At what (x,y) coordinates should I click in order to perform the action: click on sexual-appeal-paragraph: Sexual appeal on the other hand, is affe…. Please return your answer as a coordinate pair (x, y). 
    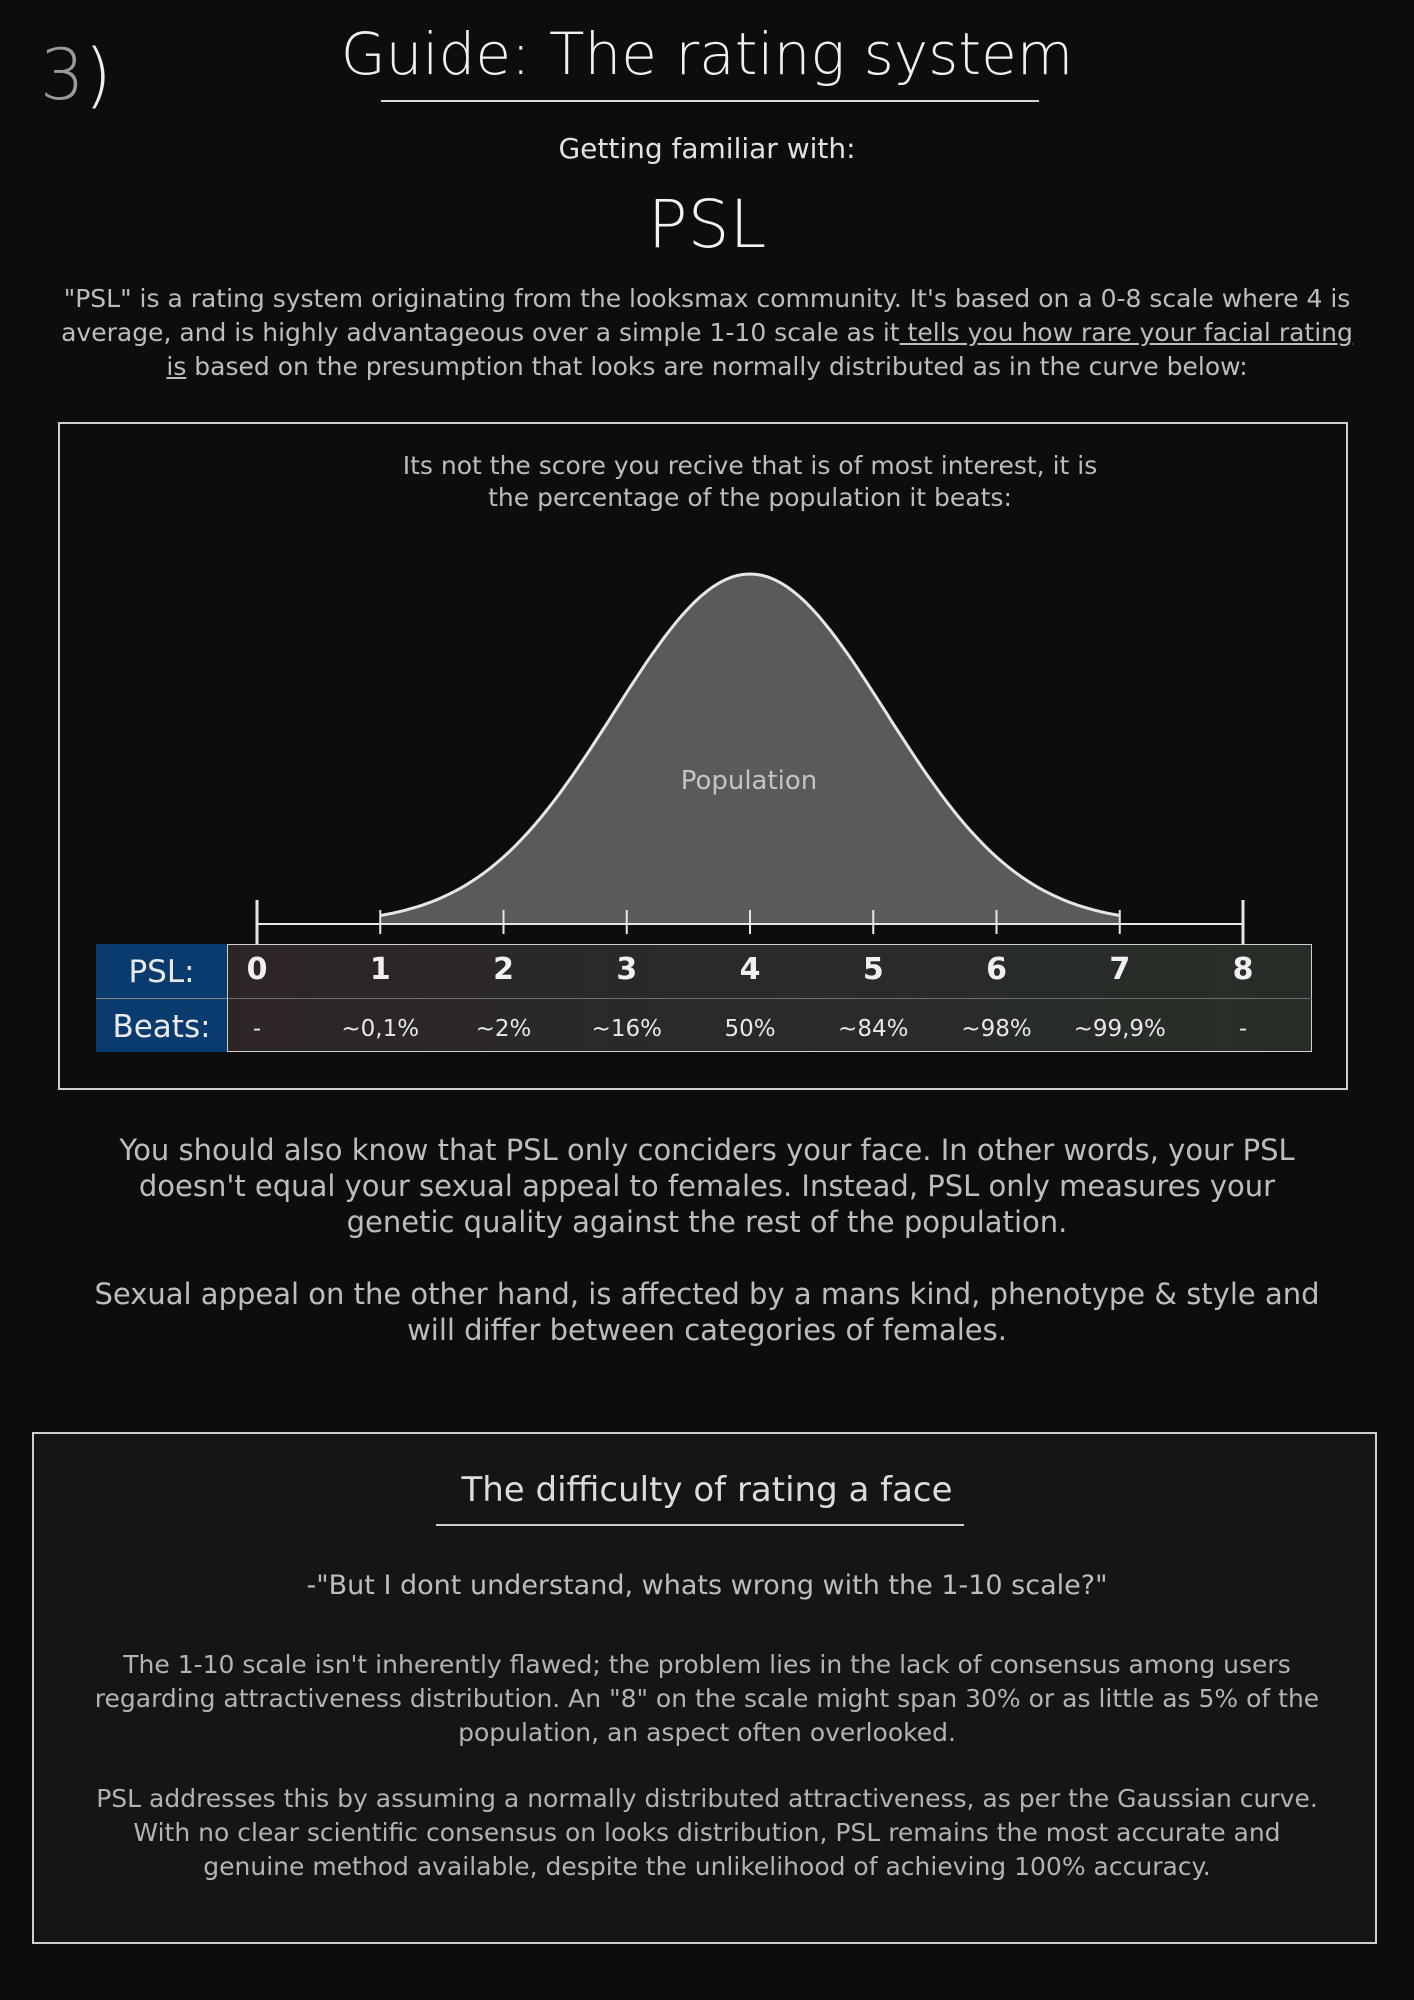
    Looking at the image, I should click on (707, 1312).